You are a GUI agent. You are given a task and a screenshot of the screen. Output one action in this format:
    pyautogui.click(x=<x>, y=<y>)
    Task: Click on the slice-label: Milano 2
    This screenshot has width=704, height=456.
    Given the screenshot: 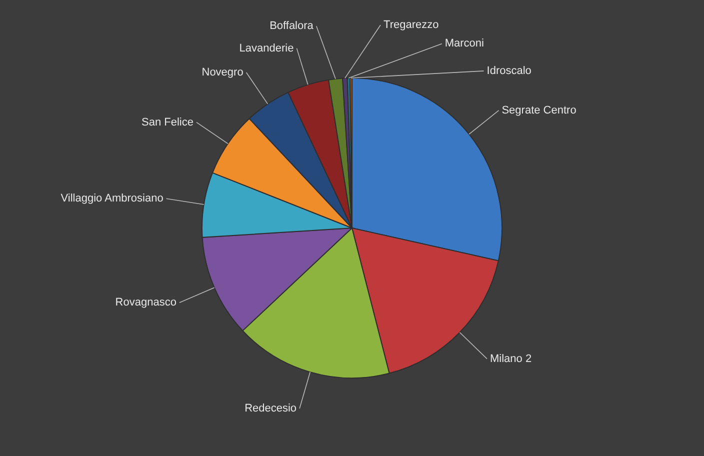 What is the action you would take?
    pyautogui.click(x=511, y=358)
    